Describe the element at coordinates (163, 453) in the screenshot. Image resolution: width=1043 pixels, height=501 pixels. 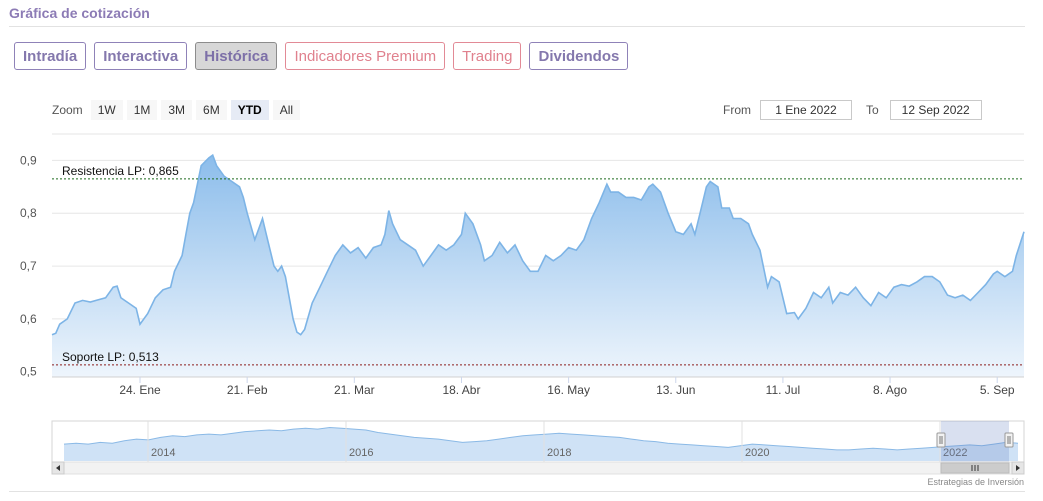
I see `navigator-year-label: 2014` at that location.